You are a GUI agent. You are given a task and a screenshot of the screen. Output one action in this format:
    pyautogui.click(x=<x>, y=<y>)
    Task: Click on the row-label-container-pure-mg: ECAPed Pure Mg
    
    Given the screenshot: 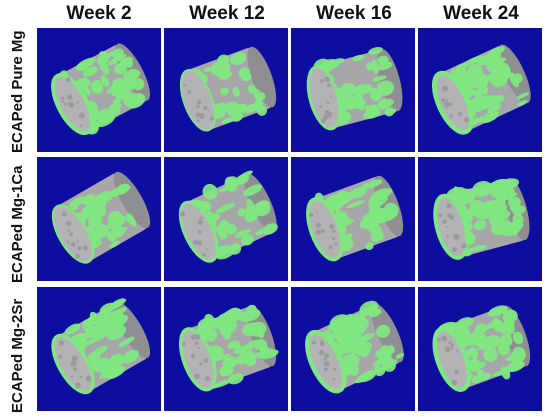 What is the action you would take?
    pyautogui.click(x=18, y=90)
    